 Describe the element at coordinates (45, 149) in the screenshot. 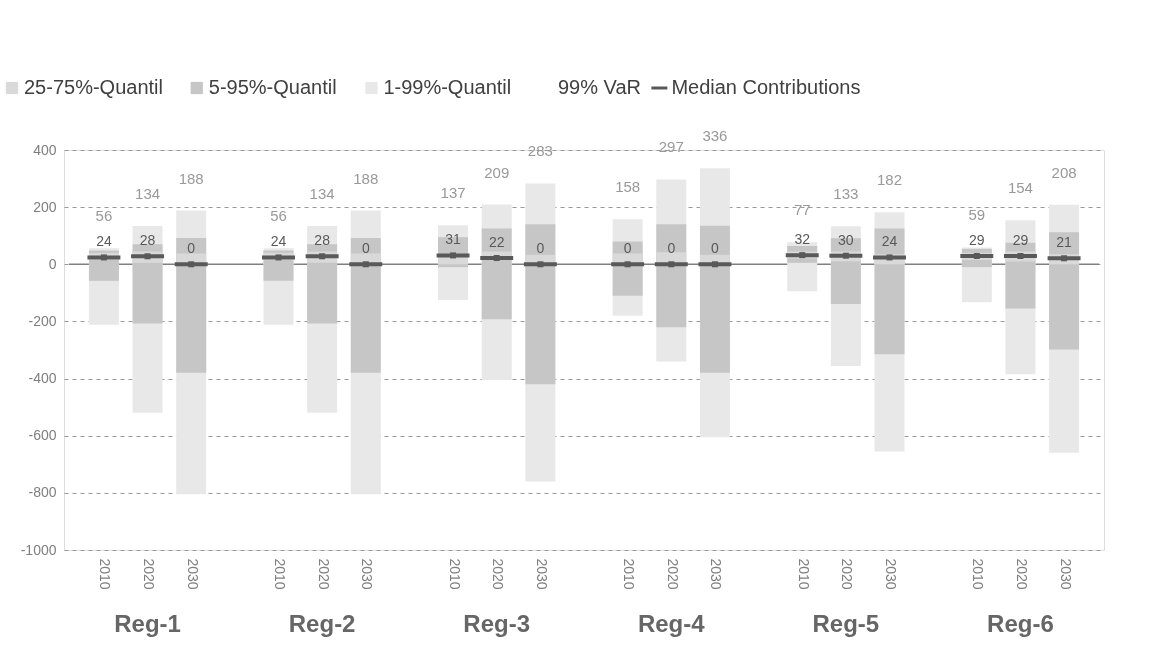

I see `y-tick-label: 400` at that location.